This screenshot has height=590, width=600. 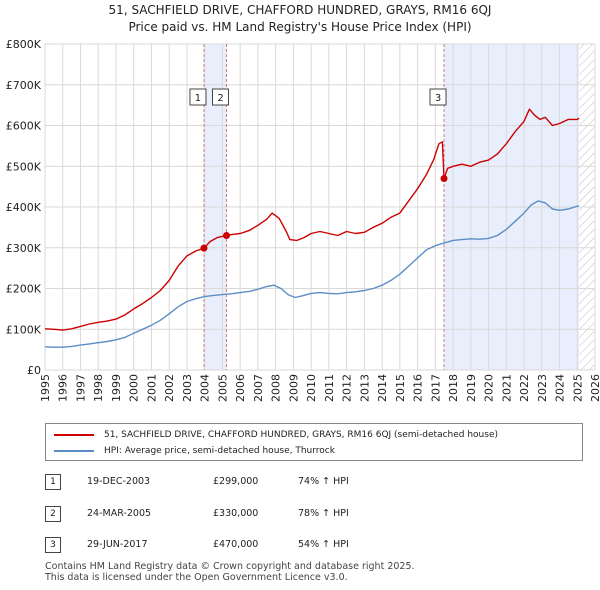 What do you see at coordinates (53, 482) in the screenshot?
I see `sale-marker: 1` at bounding box center [53, 482].